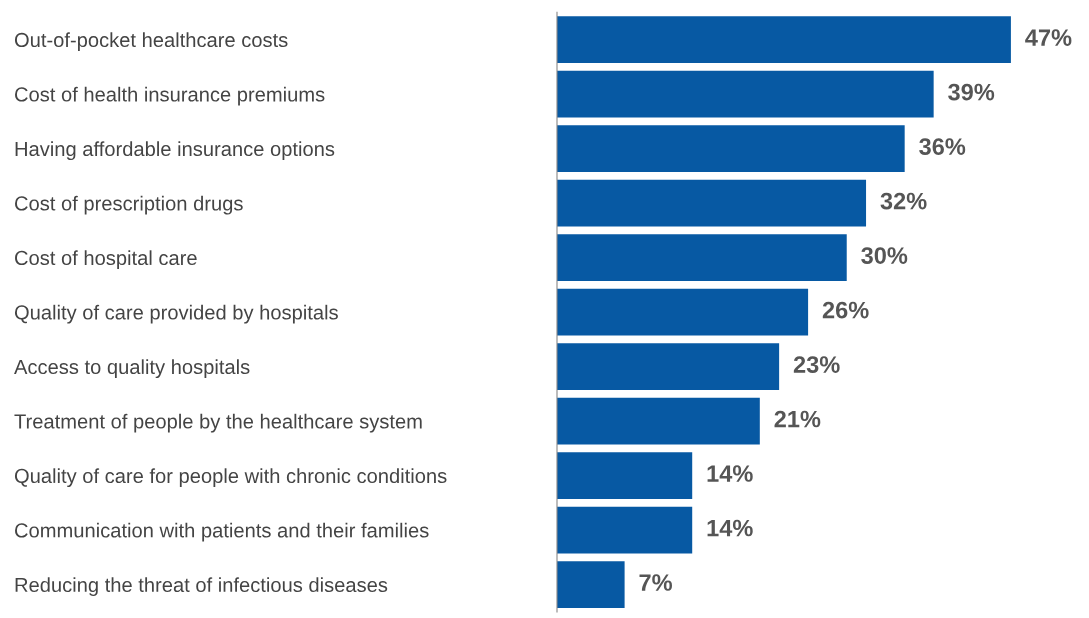 The height and width of the screenshot is (618, 1089). What do you see at coordinates (129, 205) in the screenshot?
I see `y-tick-label: Cost of prescription drugs` at bounding box center [129, 205].